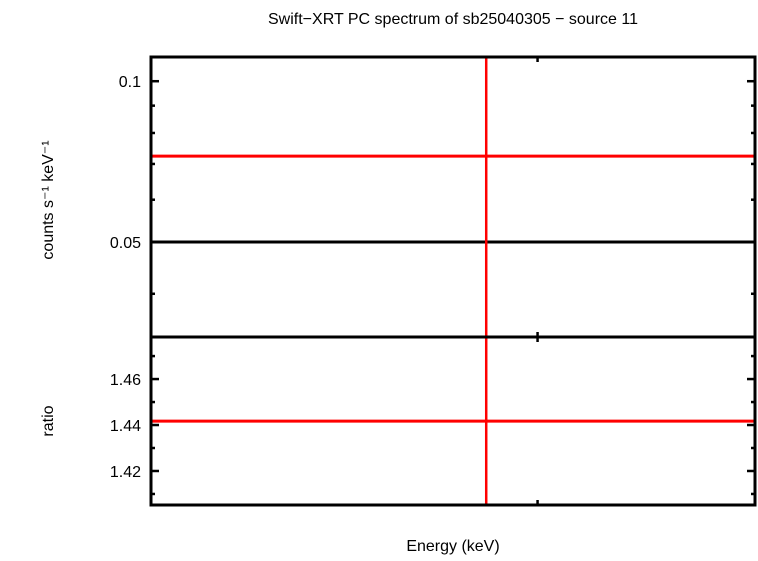  I want to click on bottom-y-axis-label: ratio, so click(48, 420).